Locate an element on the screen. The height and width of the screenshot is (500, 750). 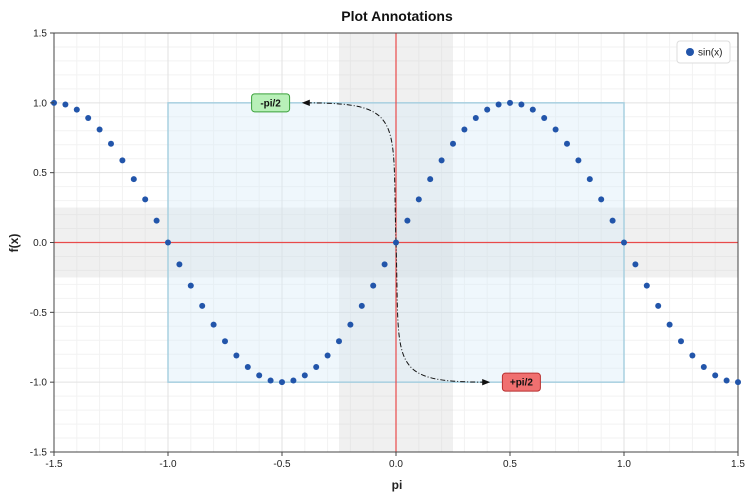
y-tick-label: 1.5 is located at coordinates (40, 34).